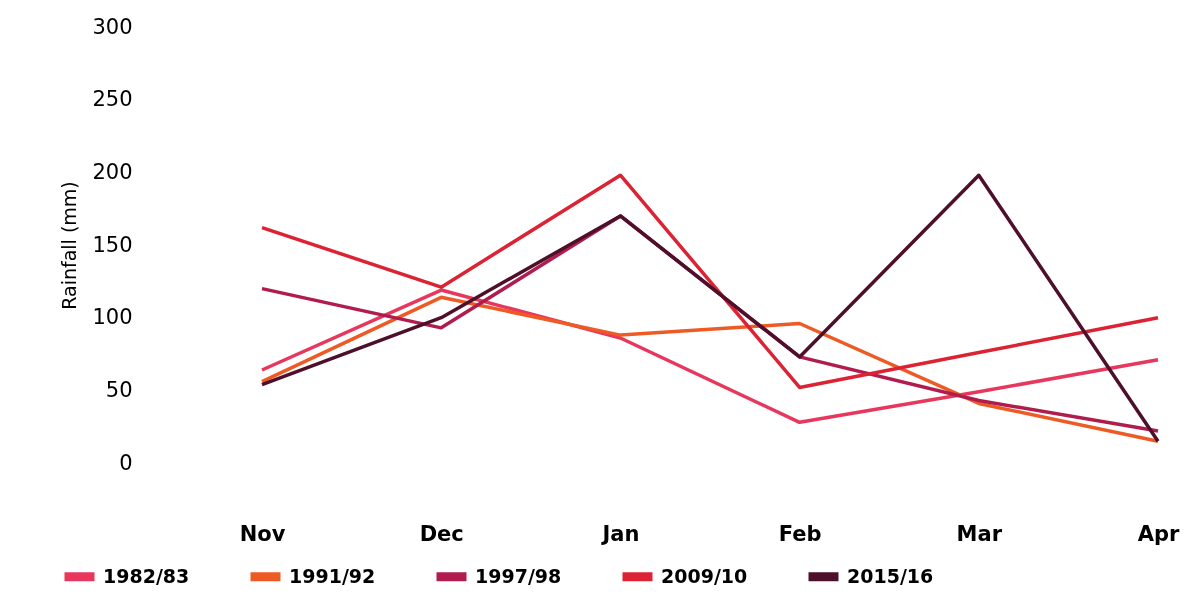  What do you see at coordinates (119, 389) in the screenshot?
I see `y-tick-label: 50` at bounding box center [119, 389].